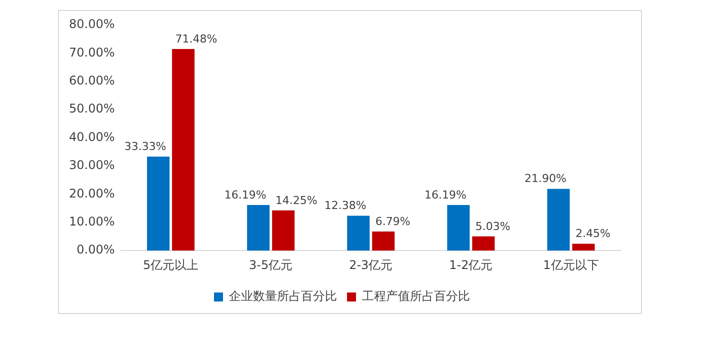 The image size is (720, 350). Describe the element at coordinates (91, 109) in the screenshot. I see `y-tick-label: 50.00%` at that location.